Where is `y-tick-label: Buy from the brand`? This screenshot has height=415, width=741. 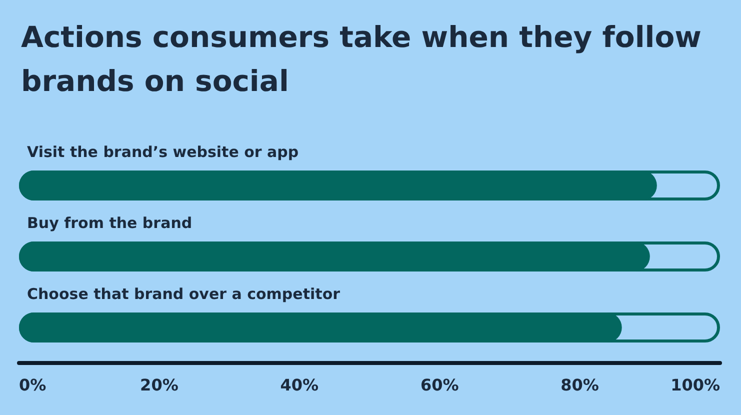 y-tick-label: Buy from the brand is located at coordinates (109, 223).